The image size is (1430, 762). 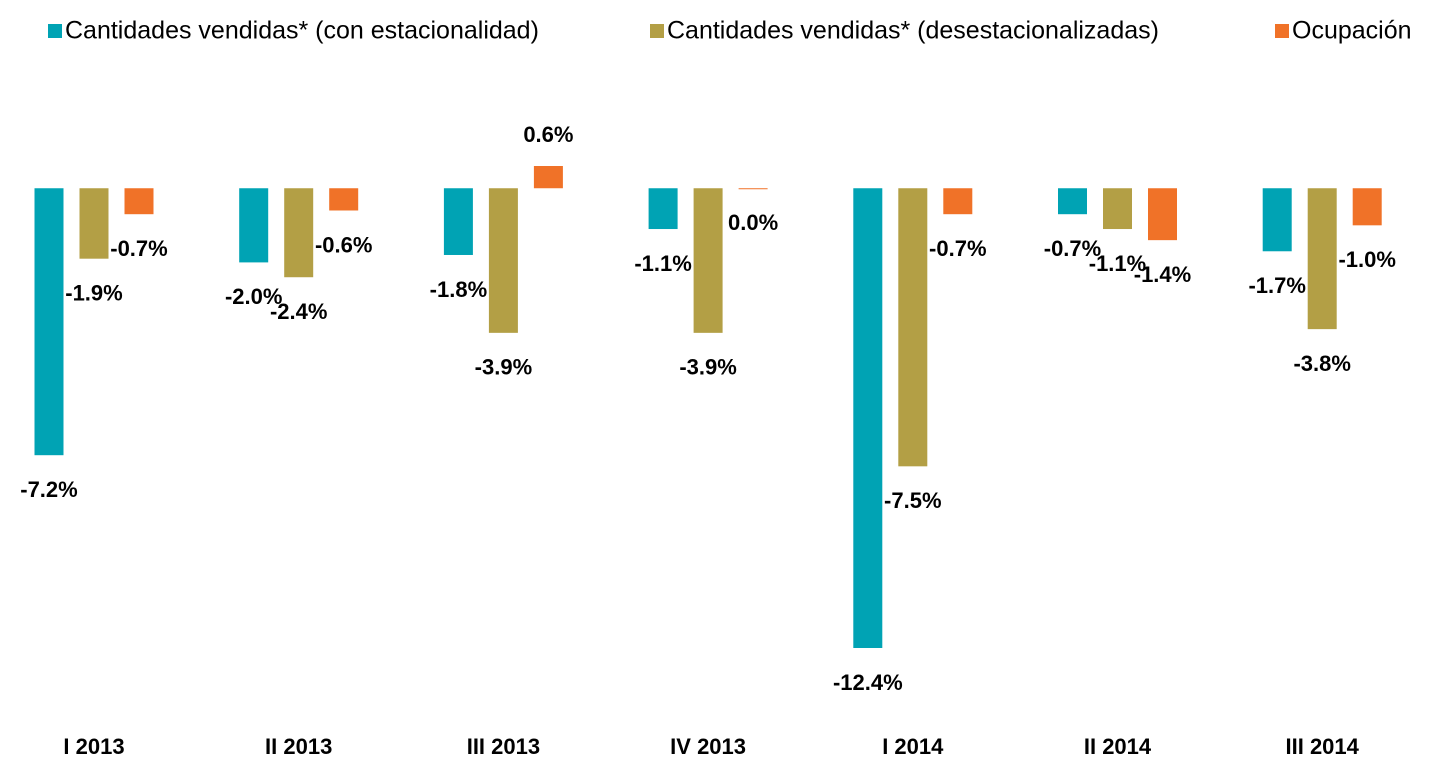 I want to click on legend-label: Ocupación, so click(x=1352, y=31).